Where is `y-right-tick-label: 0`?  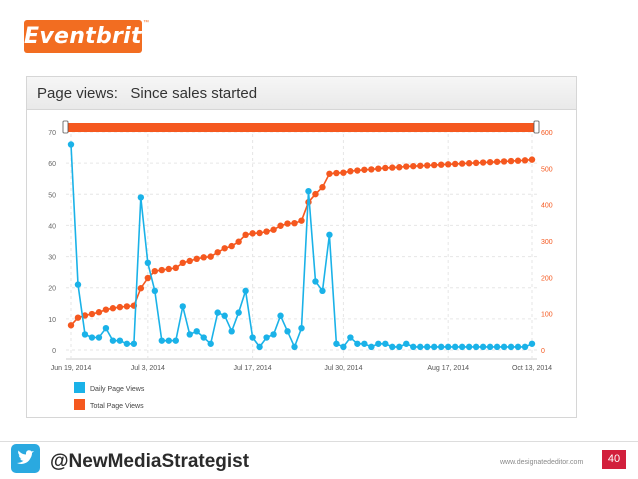
y-right-tick-label: 0 is located at coordinates (543, 351).